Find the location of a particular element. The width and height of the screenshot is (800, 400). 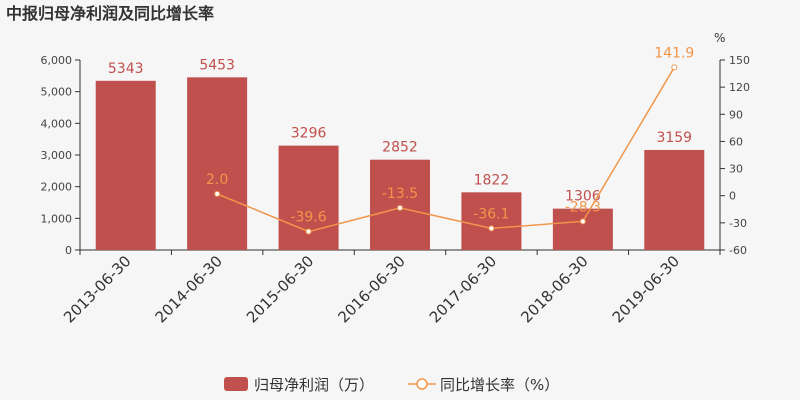

growth-value-label: -39.6 is located at coordinates (308, 218).